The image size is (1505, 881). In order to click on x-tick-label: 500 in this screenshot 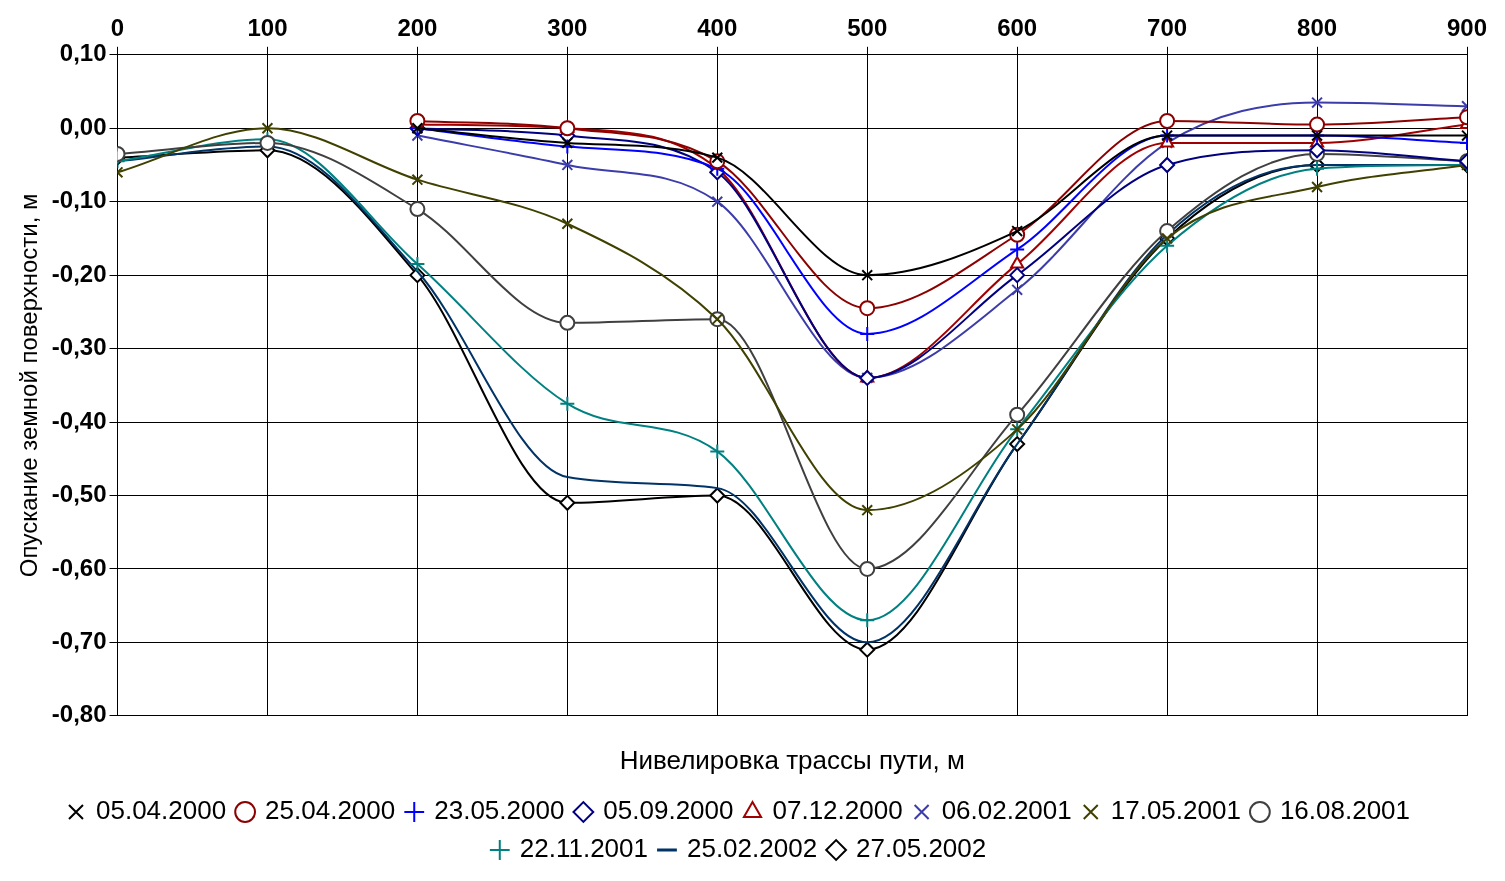, I will do `click(867, 28)`.